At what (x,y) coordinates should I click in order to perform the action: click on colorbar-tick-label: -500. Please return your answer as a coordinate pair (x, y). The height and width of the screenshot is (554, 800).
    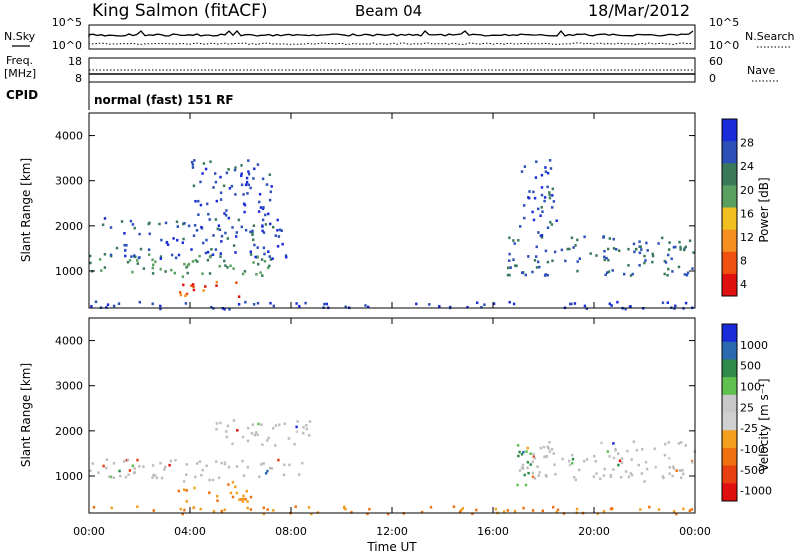
    Looking at the image, I should click on (752, 470).